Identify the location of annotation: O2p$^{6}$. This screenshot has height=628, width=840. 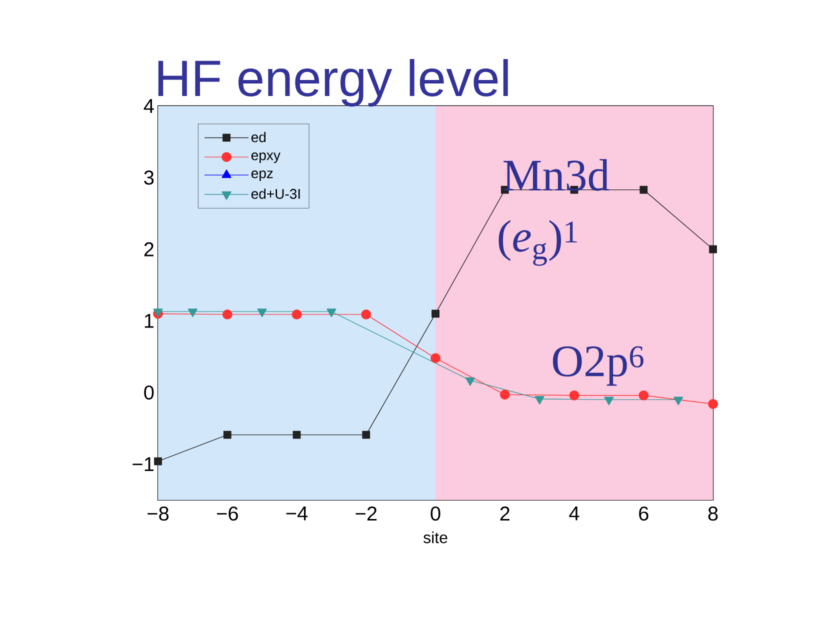
(598, 366).